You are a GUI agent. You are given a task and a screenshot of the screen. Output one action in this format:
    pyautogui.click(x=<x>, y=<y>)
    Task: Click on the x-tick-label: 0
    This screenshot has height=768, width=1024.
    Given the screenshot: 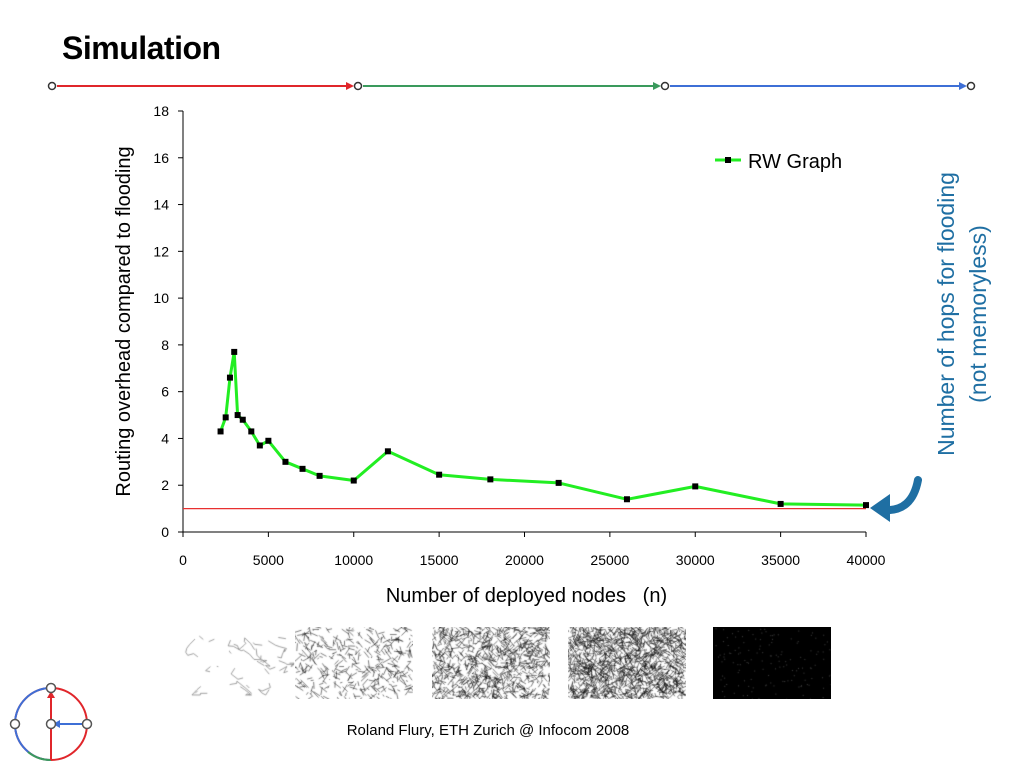 What is the action you would take?
    pyautogui.click(x=183, y=560)
    